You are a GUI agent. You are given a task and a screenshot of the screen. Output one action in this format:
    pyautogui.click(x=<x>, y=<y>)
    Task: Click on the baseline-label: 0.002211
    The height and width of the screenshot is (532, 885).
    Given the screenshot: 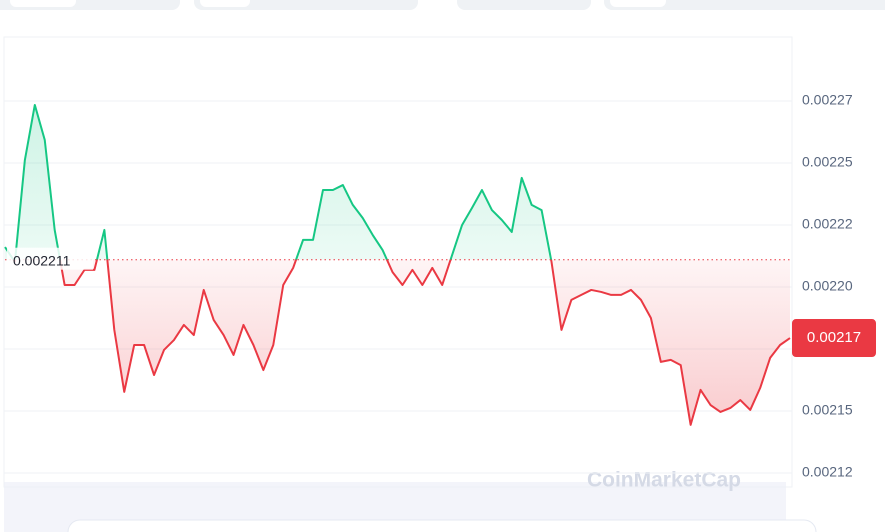 What is the action you would take?
    pyautogui.click(x=42, y=260)
    